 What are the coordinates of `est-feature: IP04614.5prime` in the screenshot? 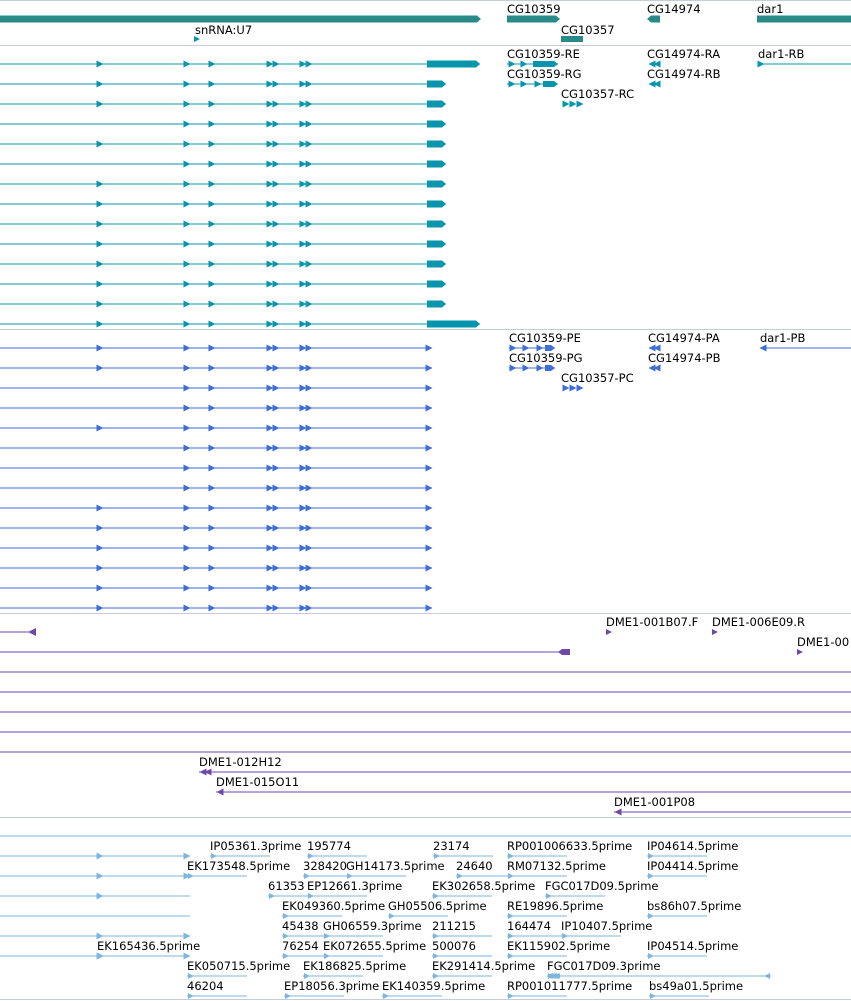 It's located at (692, 849).